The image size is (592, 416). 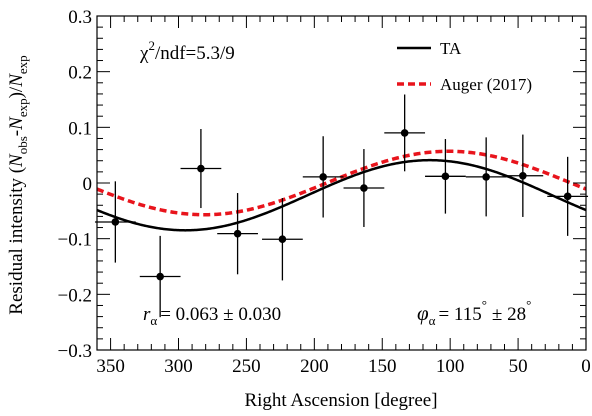 What do you see at coordinates (486, 84) in the screenshot?
I see `legend-label-auger: Auger (2017)` at bounding box center [486, 84].